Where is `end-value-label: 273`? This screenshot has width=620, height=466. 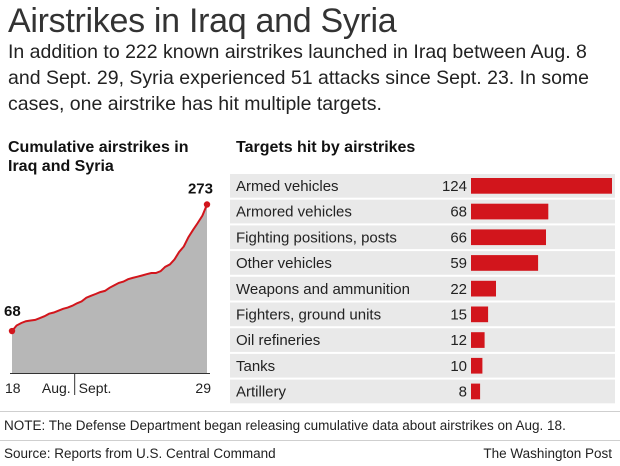 end-value-label: 273 is located at coordinates (200, 188).